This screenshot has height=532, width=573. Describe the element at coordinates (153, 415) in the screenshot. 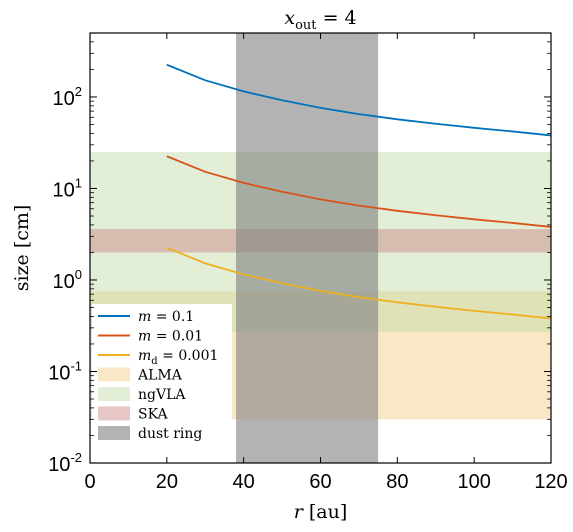

I see `legend-label: SKA` at that location.